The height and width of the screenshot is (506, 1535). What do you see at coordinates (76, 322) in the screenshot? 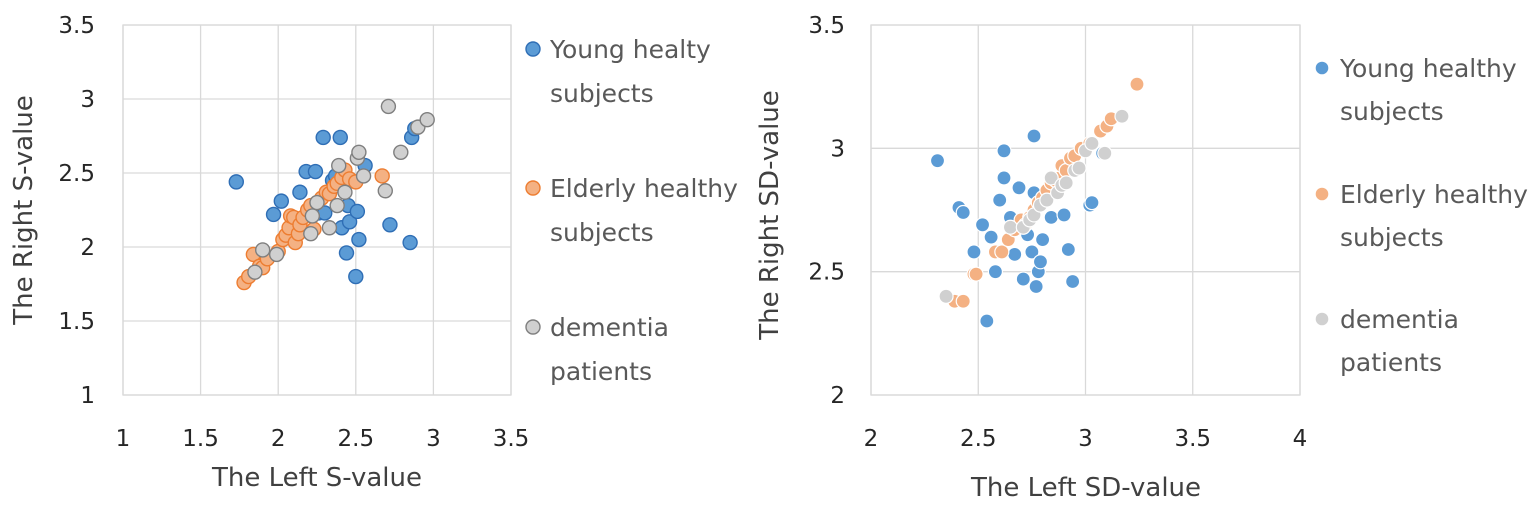
I see `y-tick-label: 1.5` at bounding box center [76, 322].